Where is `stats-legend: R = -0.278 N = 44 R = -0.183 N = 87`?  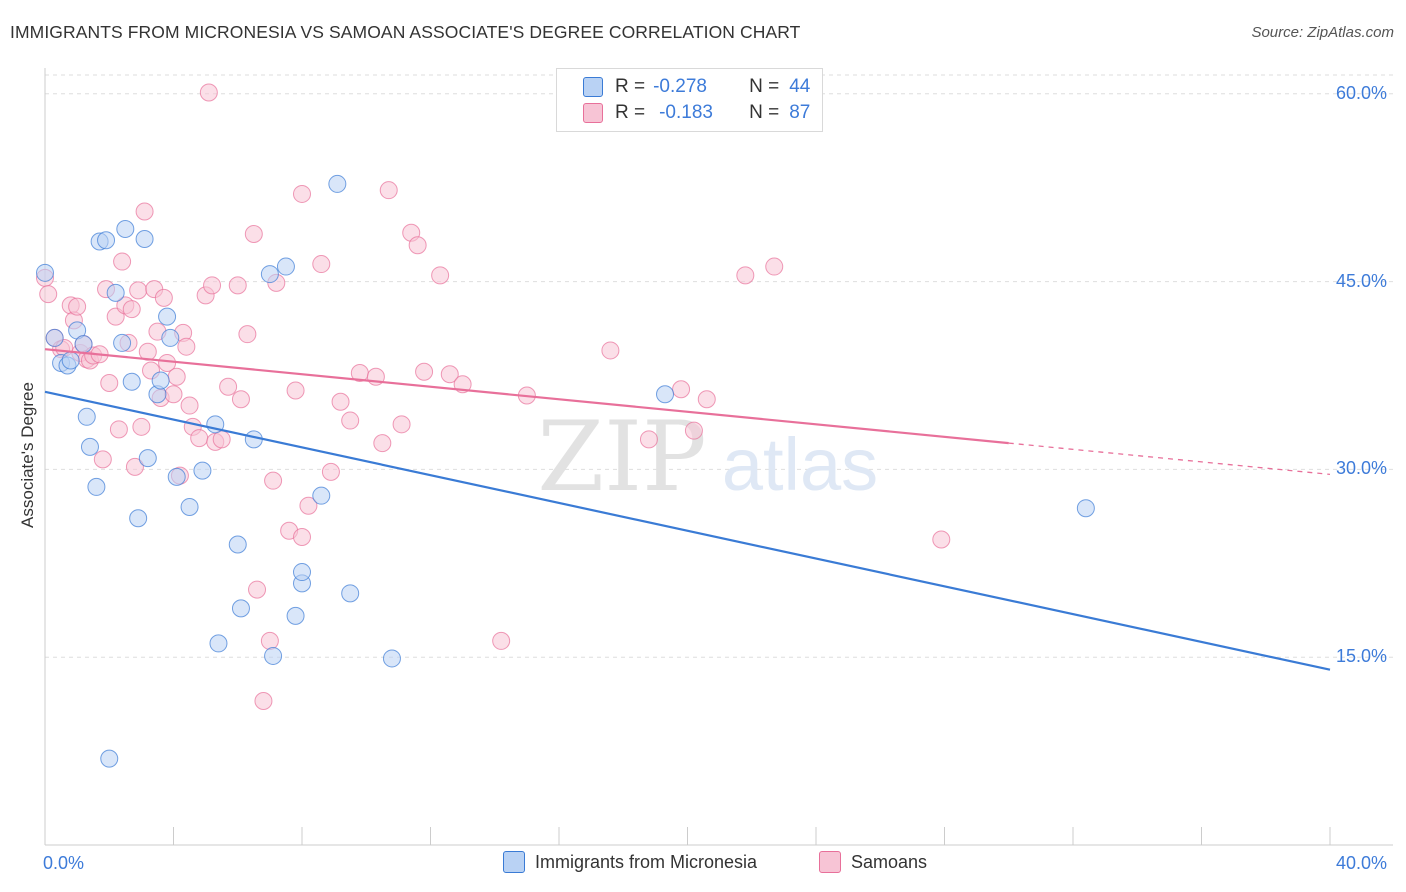 stats-legend: R = -0.278 N = 44 R = -0.183 N = 87 is located at coordinates (689, 100).